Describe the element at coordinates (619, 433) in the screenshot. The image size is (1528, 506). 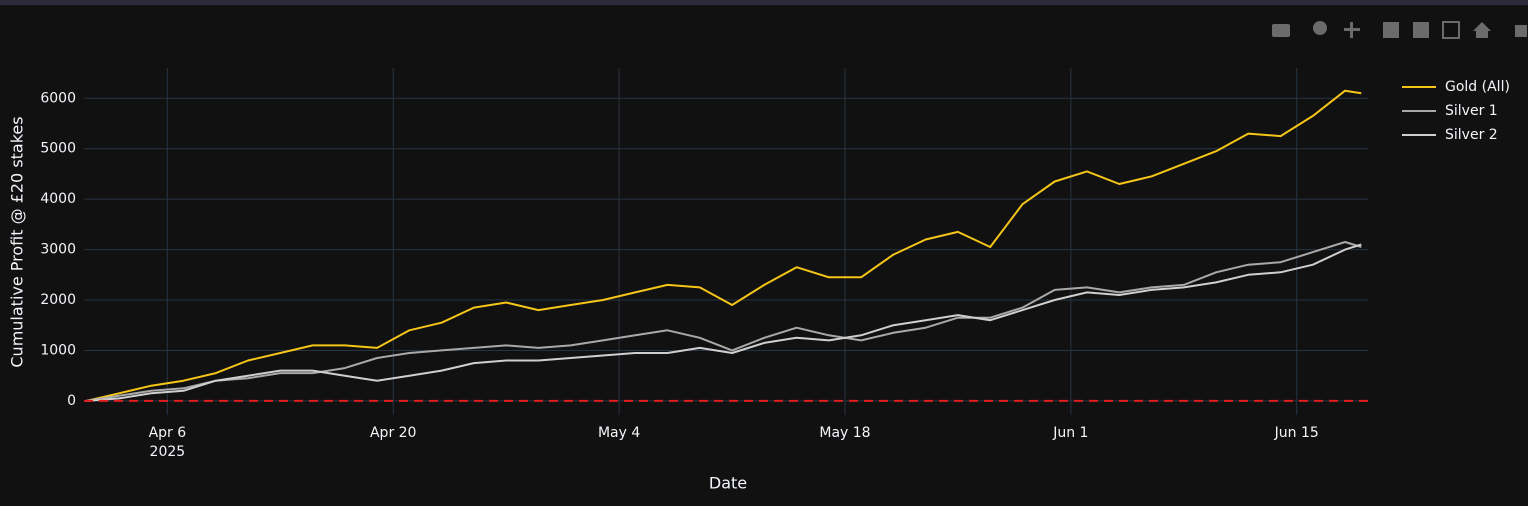
I see `x-tick-label: May 4` at that location.